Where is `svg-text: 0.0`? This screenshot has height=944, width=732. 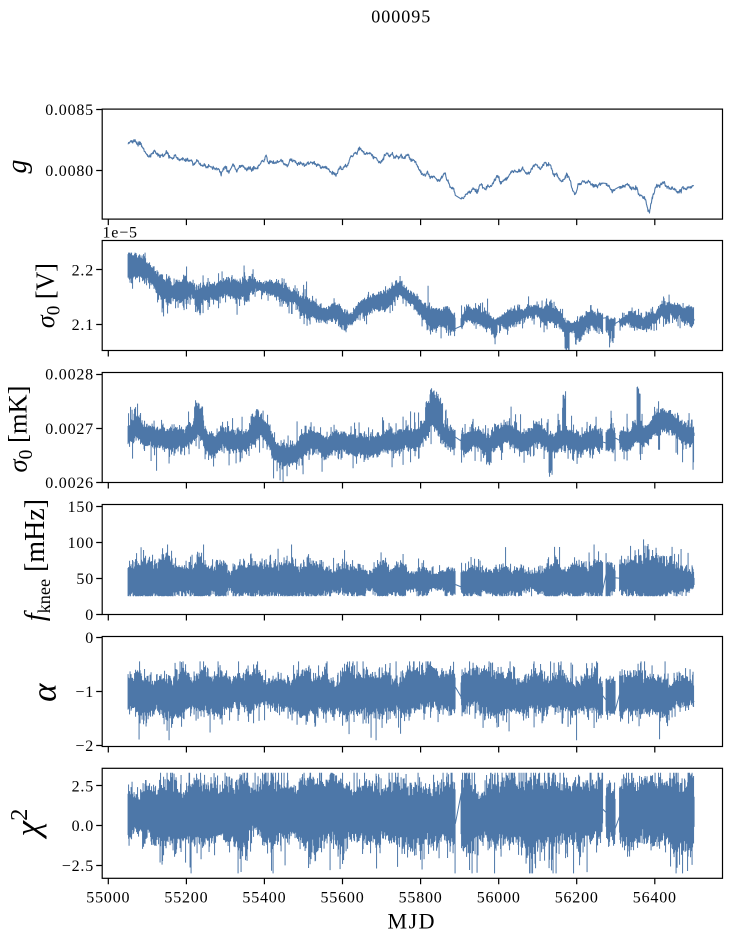
svg-text: 0.0 is located at coordinates (83, 826).